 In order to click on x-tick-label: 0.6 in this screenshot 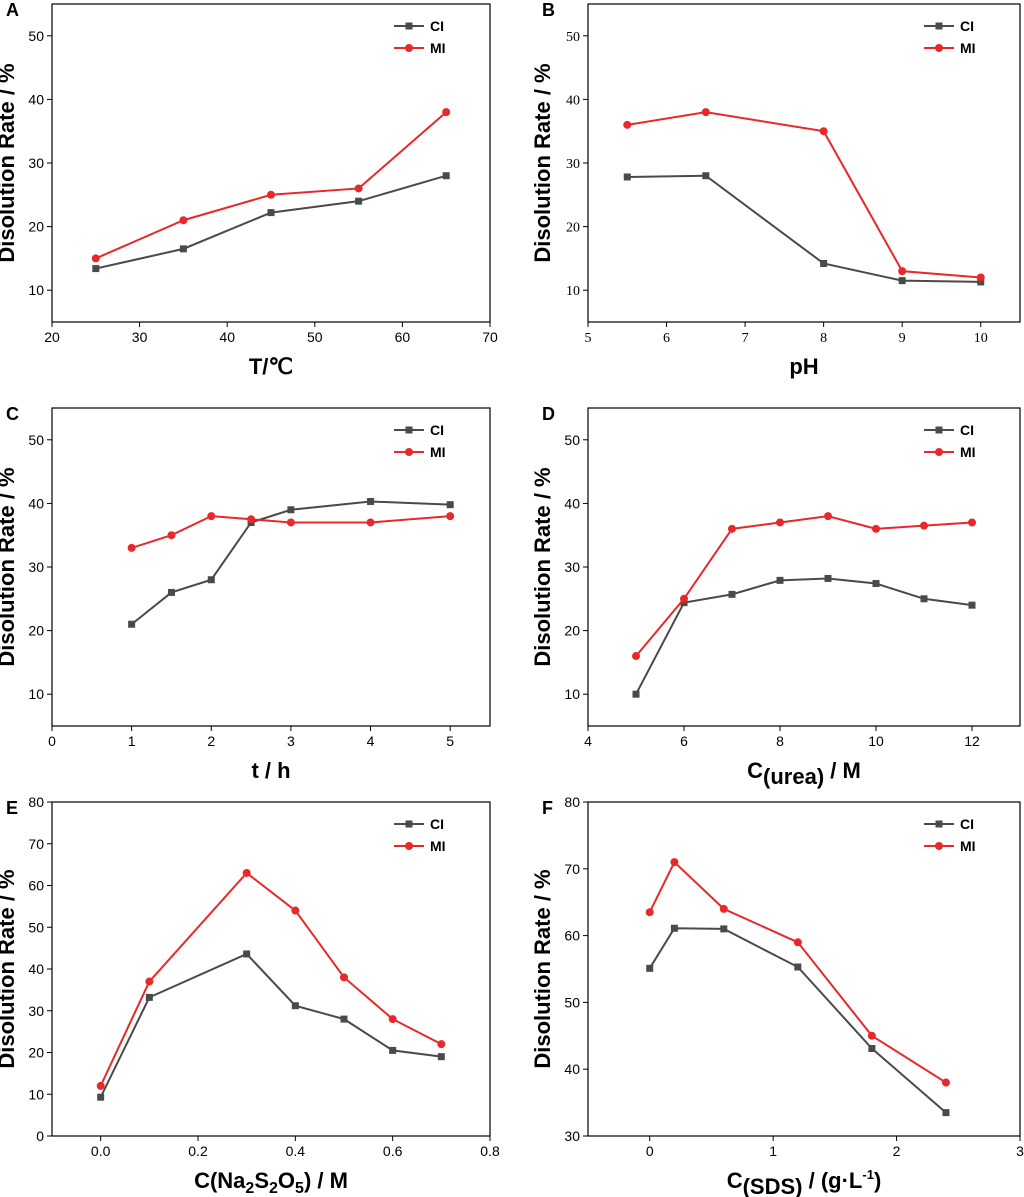, I will do `click(393, 1151)`.